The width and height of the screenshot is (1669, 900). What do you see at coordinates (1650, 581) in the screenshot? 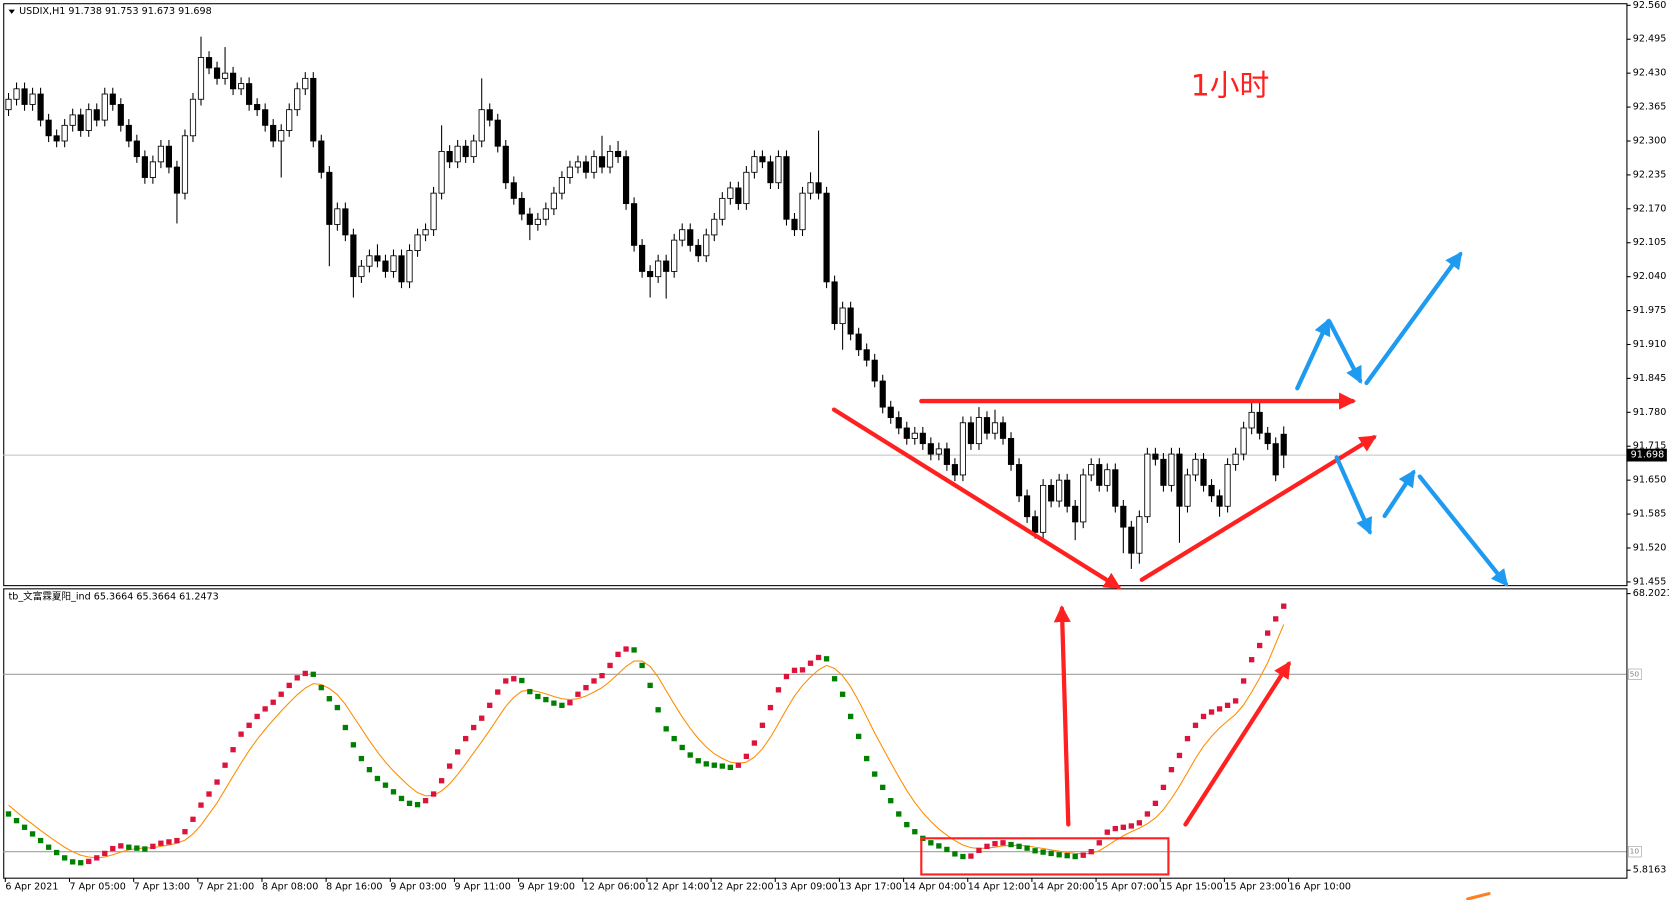
I see `y-tick-label: 91.455` at bounding box center [1650, 581].